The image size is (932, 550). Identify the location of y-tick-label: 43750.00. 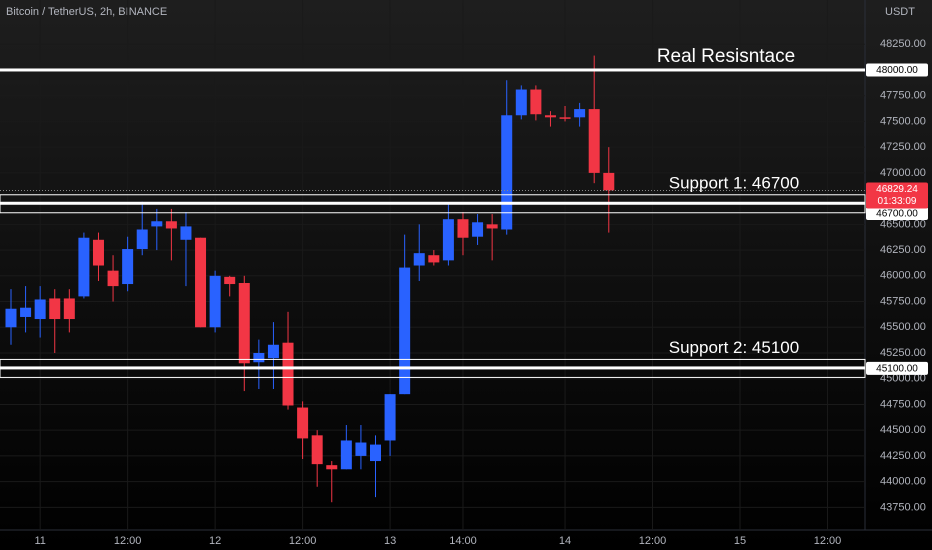
(903, 507).